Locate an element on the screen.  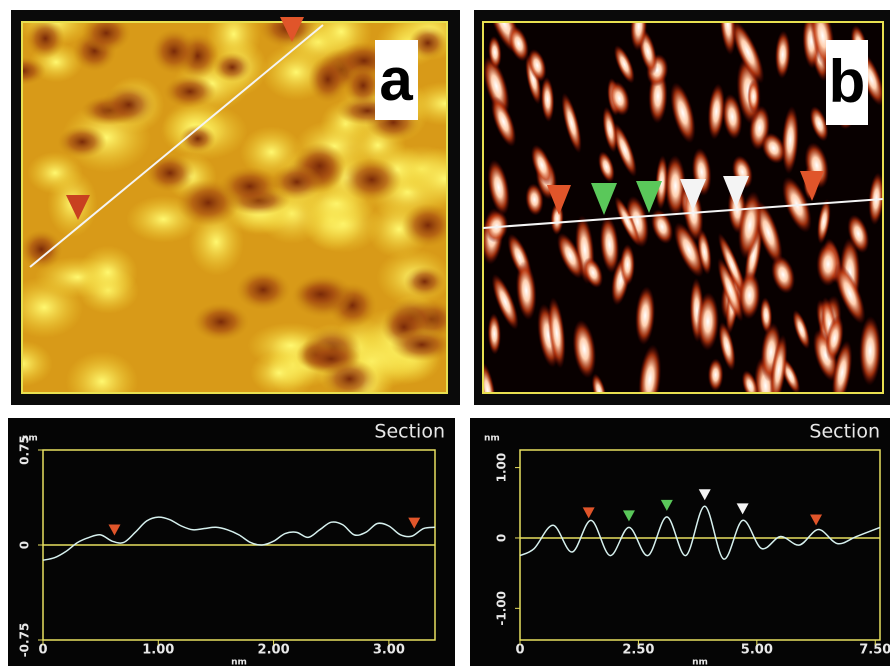
x-tick-label: 1.00 is located at coordinates (158, 650).